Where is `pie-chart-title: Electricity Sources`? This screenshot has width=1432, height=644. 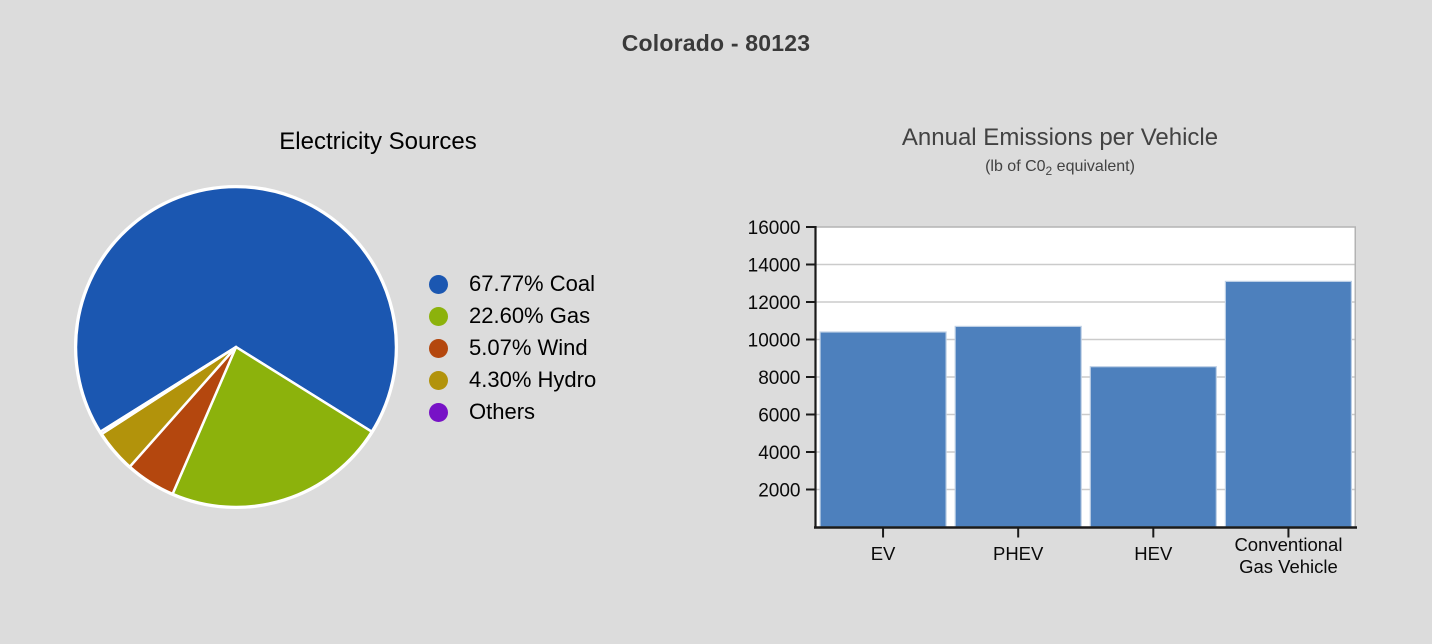
pie-chart-title: Electricity Sources is located at coordinates (378, 141).